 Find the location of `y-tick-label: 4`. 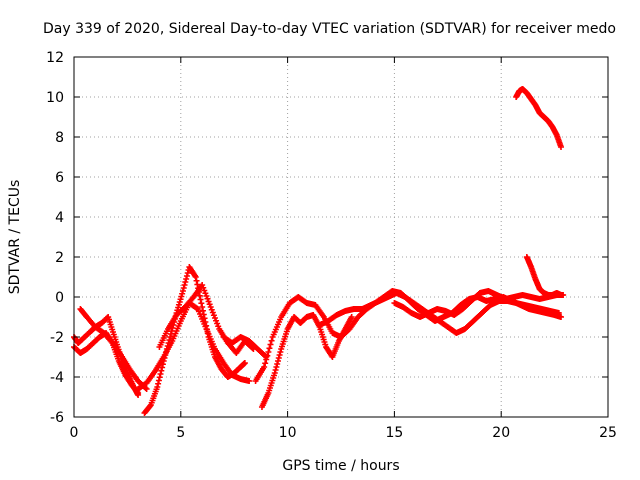

y-tick-label: 4 is located at coordinates (59, 218).